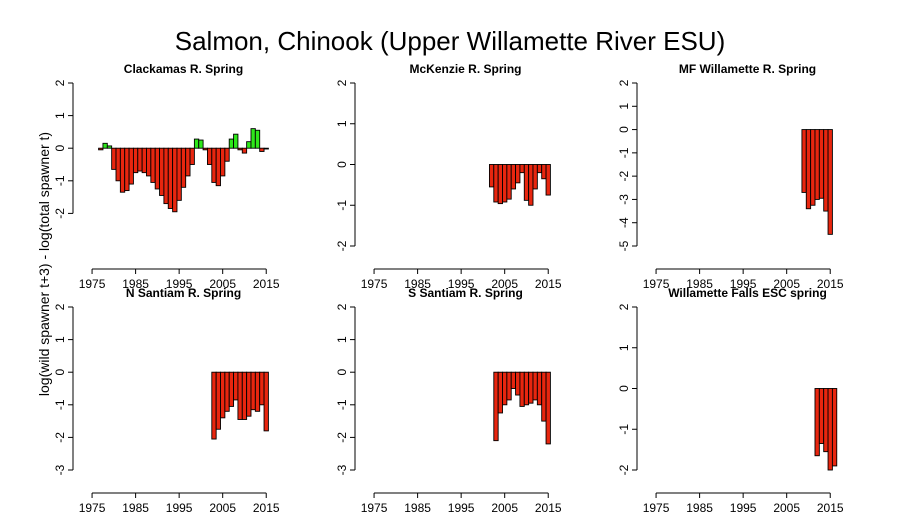 The width and height of the screenshot is (900, 529). What do you see at coordinates (624, 245) in the screenshot?
I see `y-tick-label: -5` at bounding box center [624, 245].